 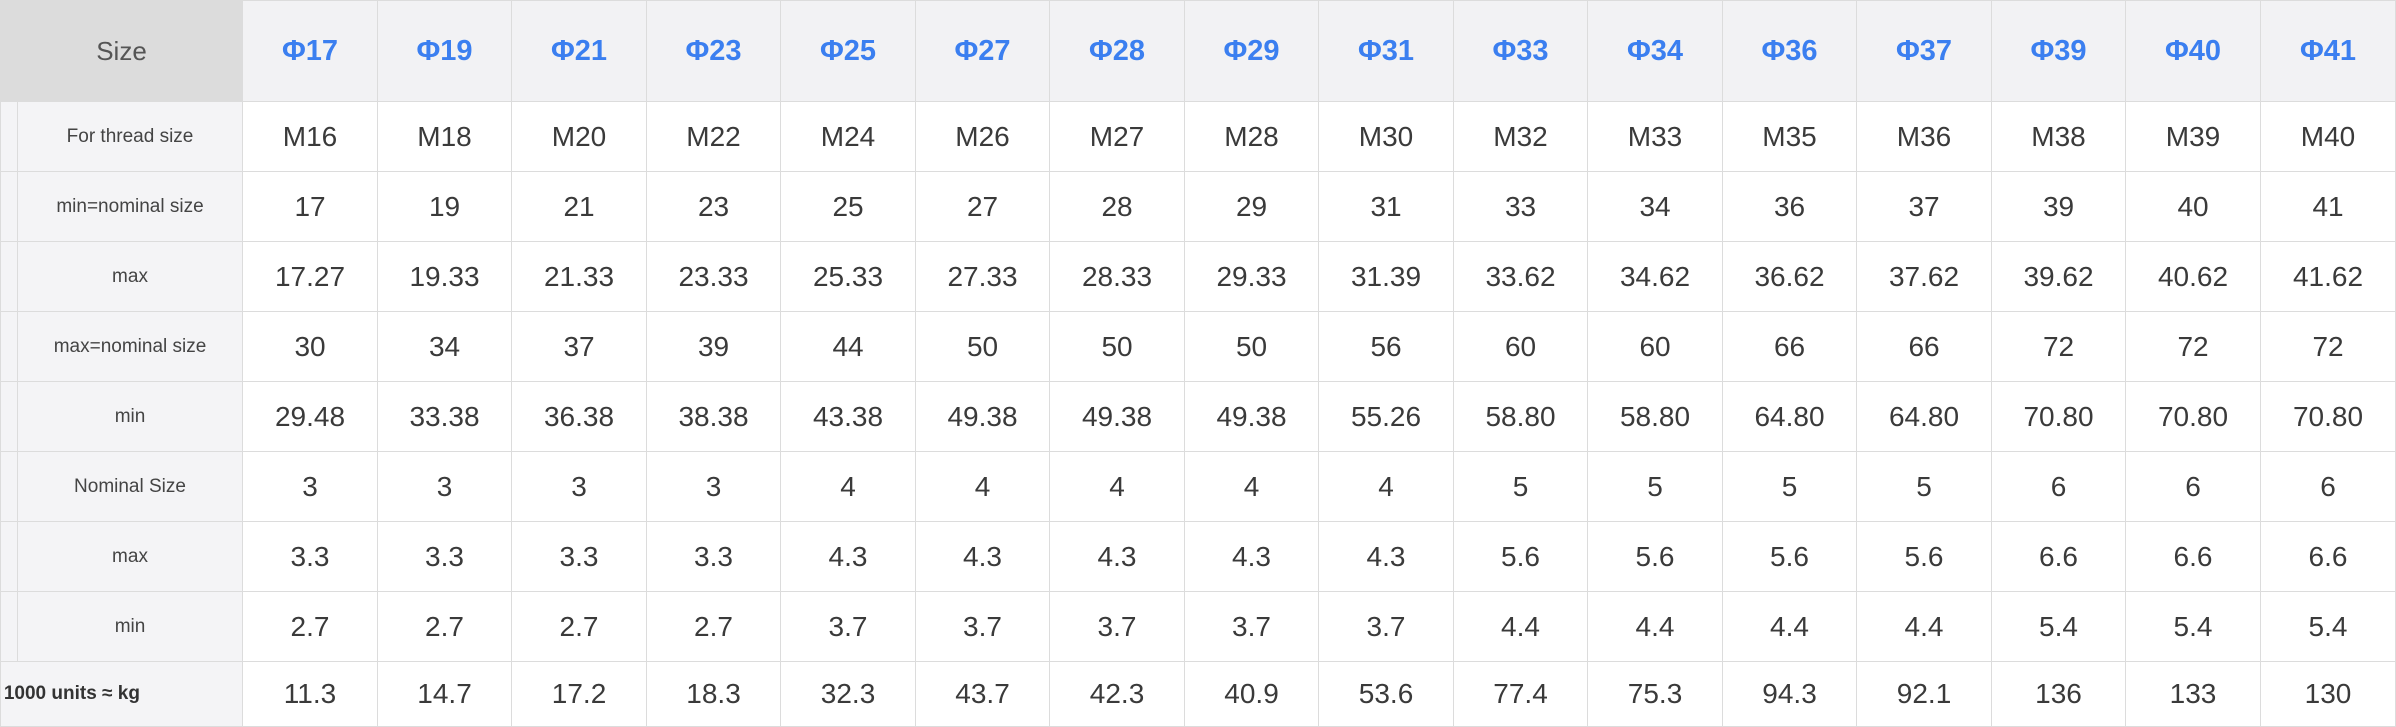 What do you see at coordinates (1924, 51) in the screenshot?
I see `column-header: Φ37` at bounding box center [1924, 51].